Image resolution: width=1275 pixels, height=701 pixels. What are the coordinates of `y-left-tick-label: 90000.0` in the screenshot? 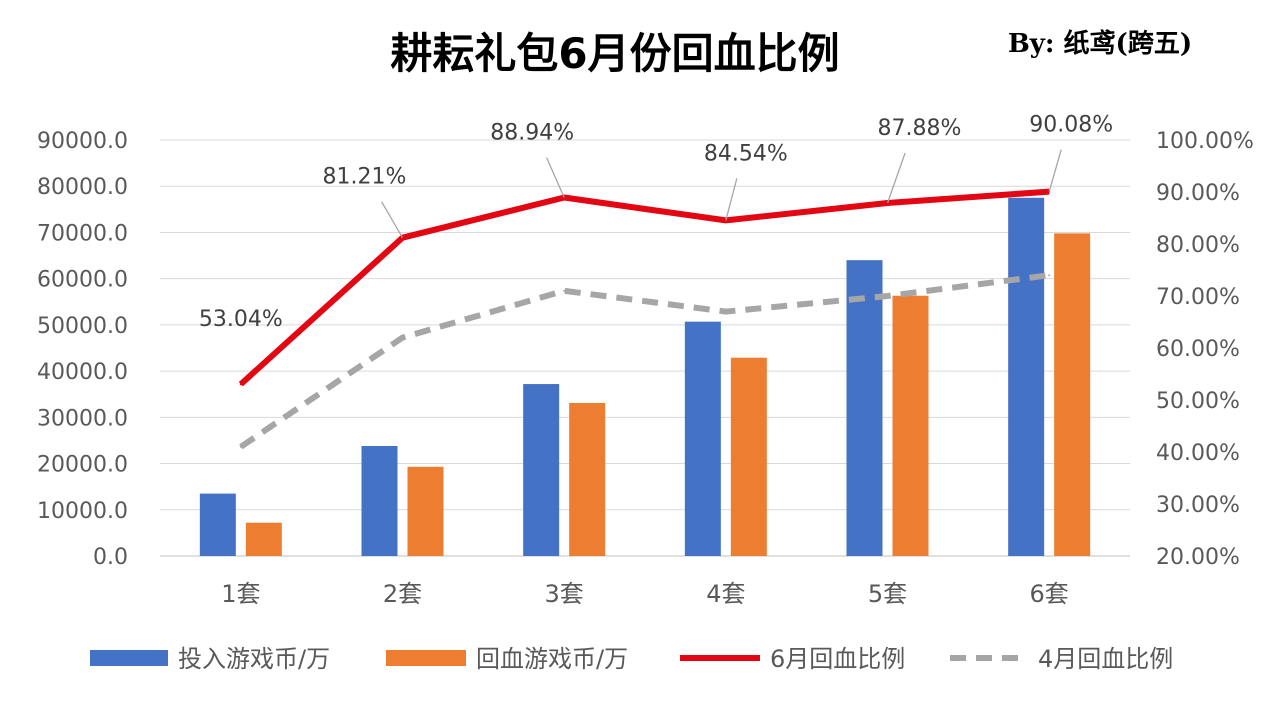 It's located at (82, 141).